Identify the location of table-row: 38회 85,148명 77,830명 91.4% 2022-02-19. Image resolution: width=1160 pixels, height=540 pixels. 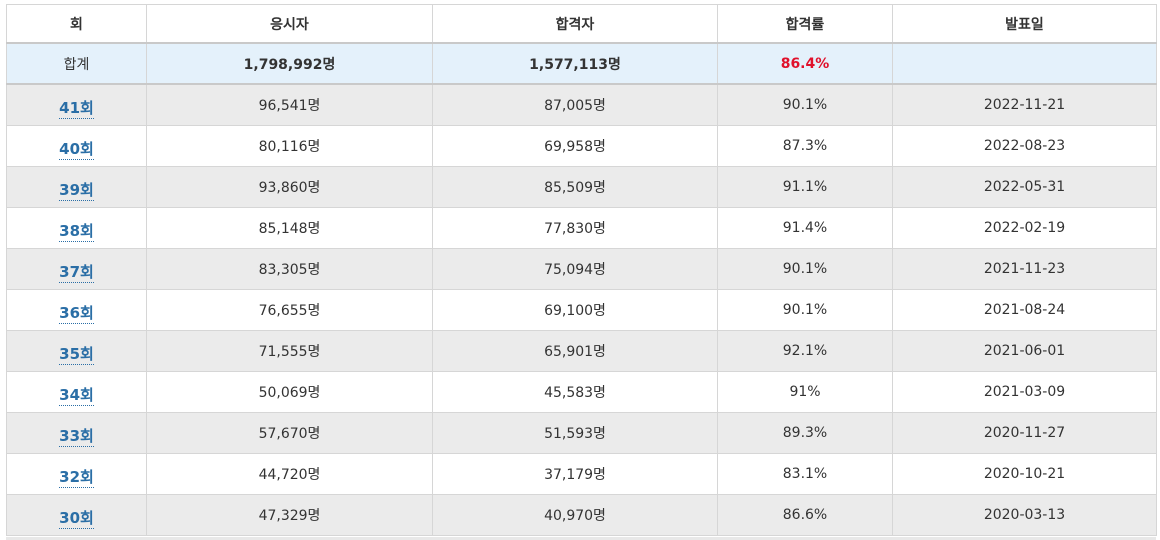
(581, 228).